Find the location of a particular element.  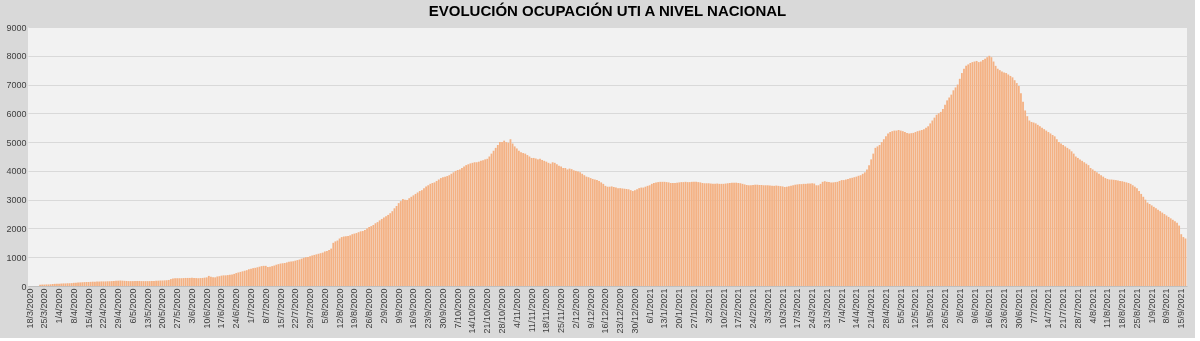

x-tick-label: 13/5/2020 is located at coordinates (147, 308).